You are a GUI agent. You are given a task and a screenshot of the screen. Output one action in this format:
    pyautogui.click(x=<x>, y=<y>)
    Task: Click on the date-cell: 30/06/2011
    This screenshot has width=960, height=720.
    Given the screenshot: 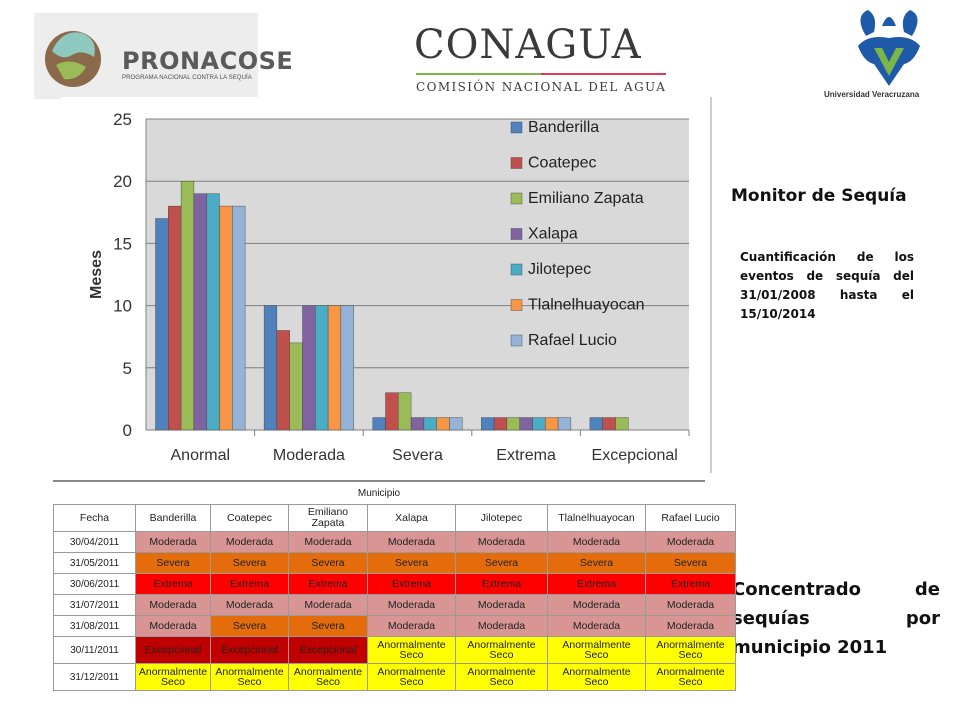 What is the action you would take?
    pyautogui.click(x=94, y=584)
    